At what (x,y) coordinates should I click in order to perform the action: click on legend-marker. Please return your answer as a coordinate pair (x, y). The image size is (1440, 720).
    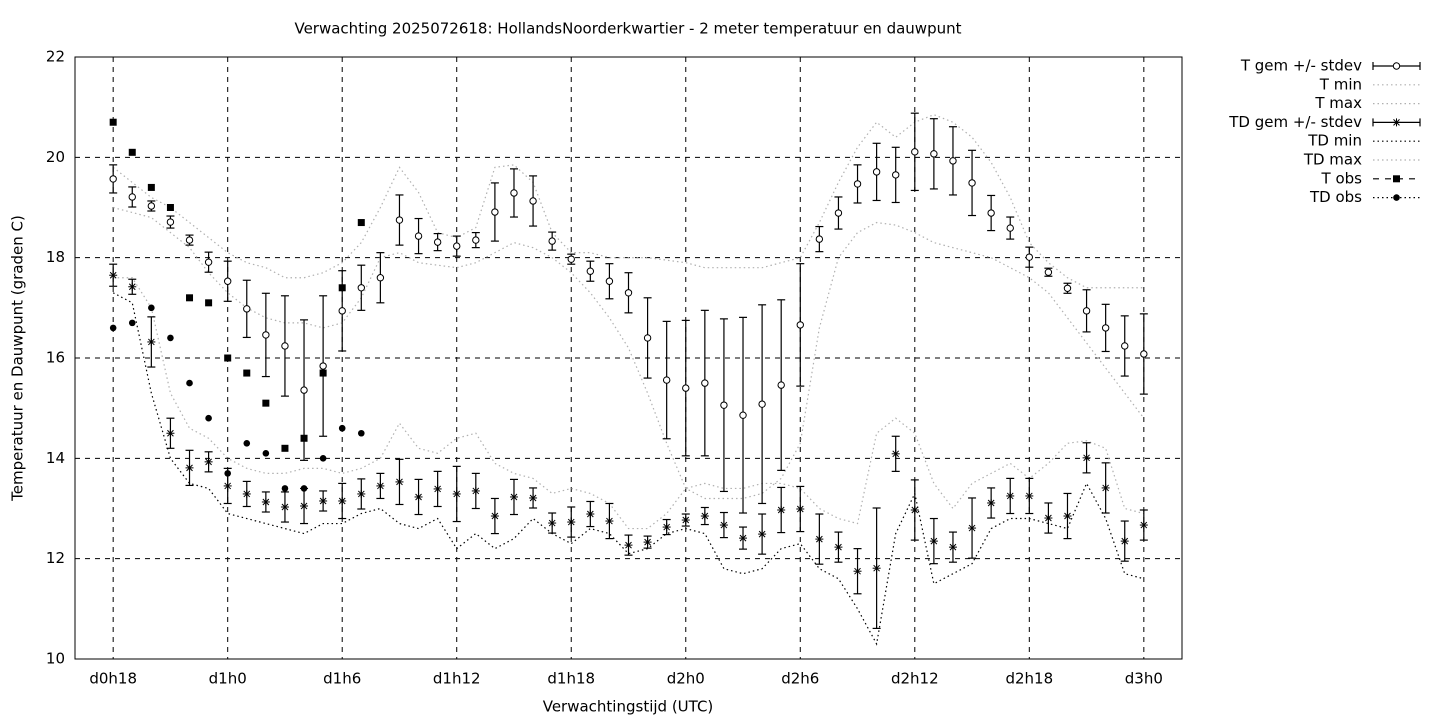
    Looking at the image, I should click on (1396, 197).